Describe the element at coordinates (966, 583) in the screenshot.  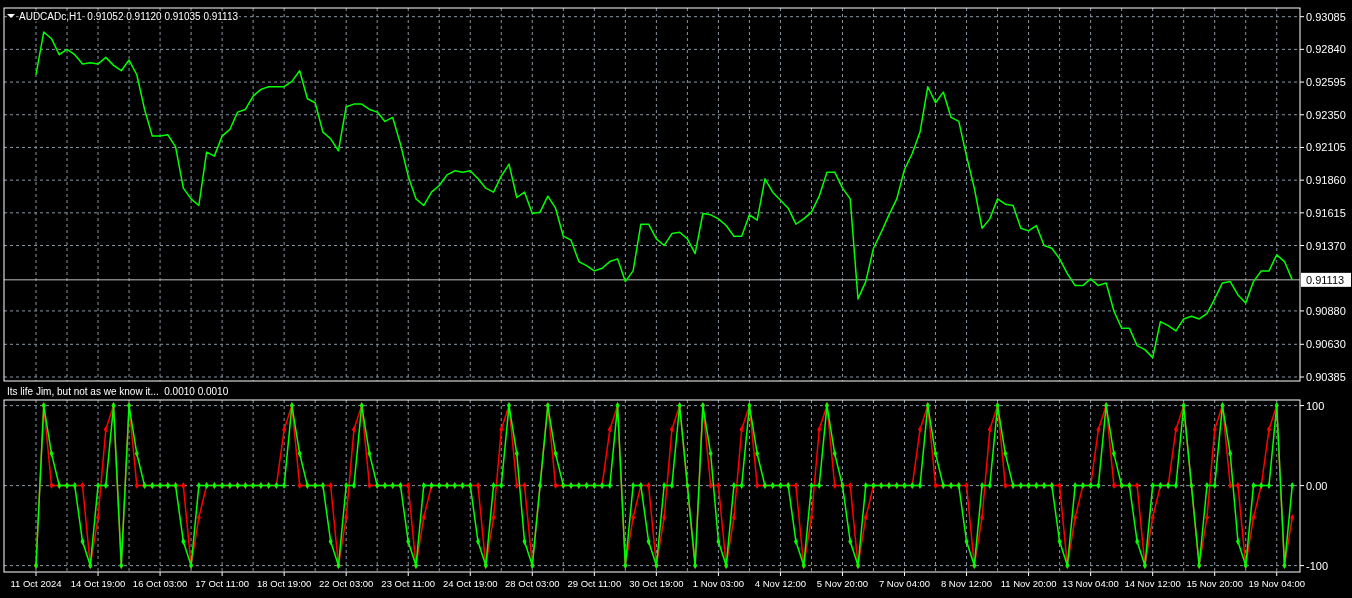
I see `x-tick-label: 8 Nov 12:00` at that location.